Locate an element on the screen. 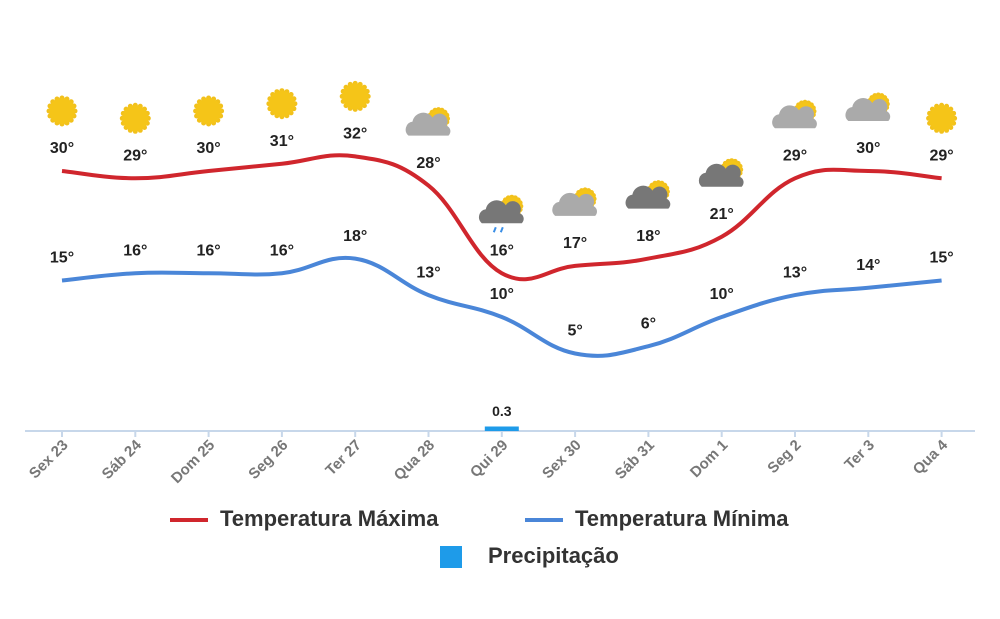 This screenshot has width=1000, height=619. value-label: 28° is located at coordinates (428, 163).